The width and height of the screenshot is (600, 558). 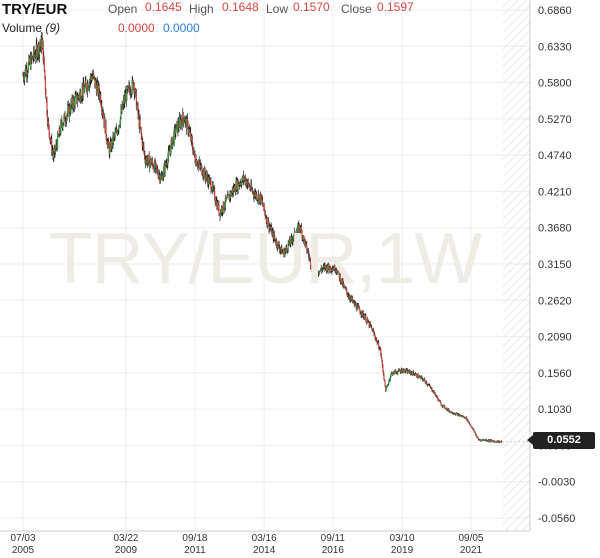 What do you see at coordinates (555, 410) in the screenshot?
I see `y-tick-label: 0.1030` at bounding box center [555, 410].